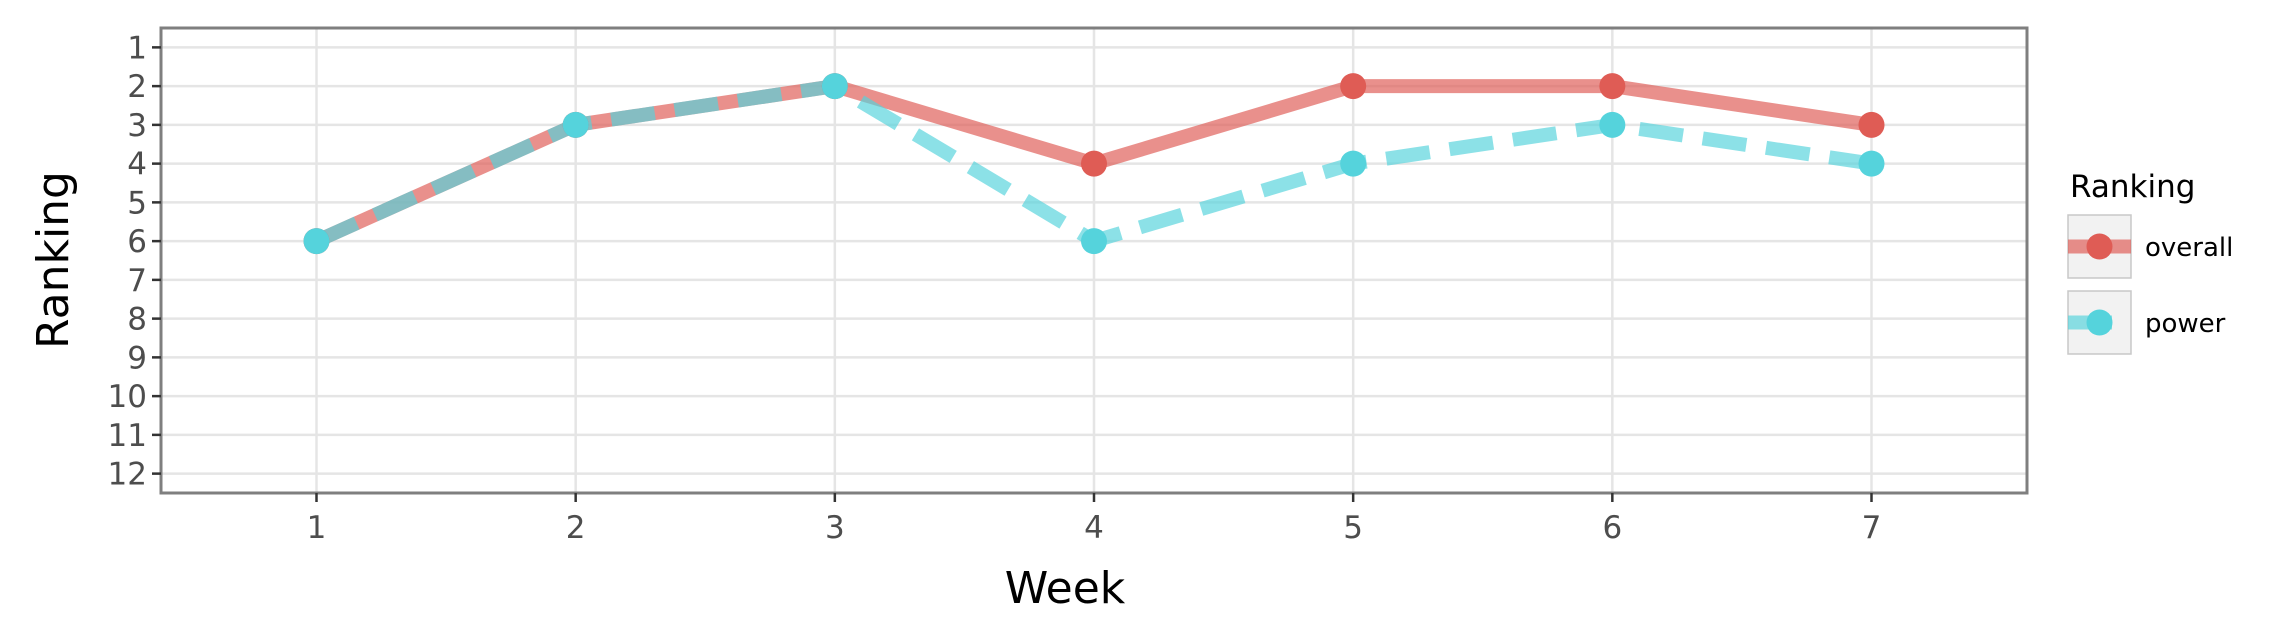 Image resolution: width=2276 pixels, height=641 pixels. What do you see at coordinates (2185, 324) in the screenshot?
I see `legend-label-power: power` at bounding box center [2185, 324].